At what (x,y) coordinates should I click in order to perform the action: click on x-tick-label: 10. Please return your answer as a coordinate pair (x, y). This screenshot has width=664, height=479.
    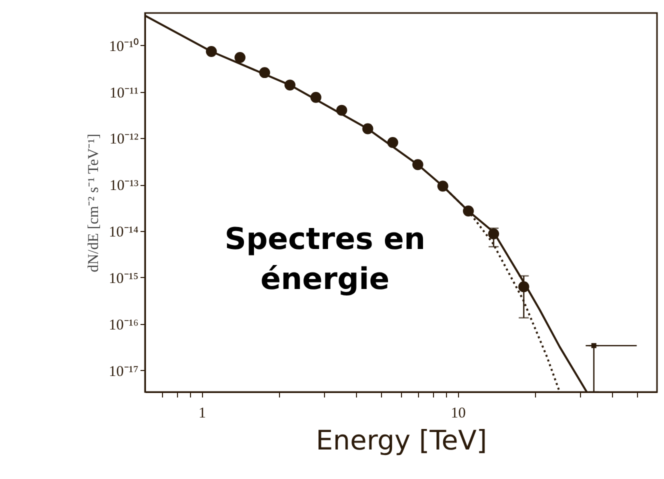
    Looking at the image, I should click on (458, 414).